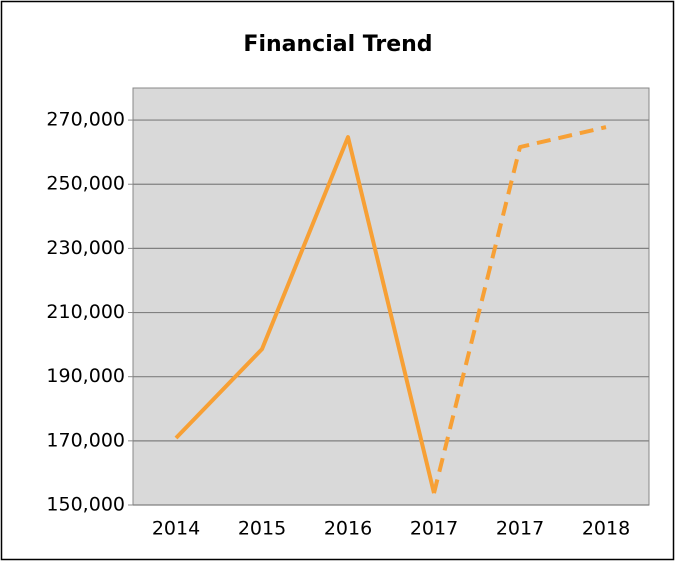 The image size is (676, 562). What do you see at coordinates (85, 376) in the screenshot?
I see `y-tick-label: 190,000` at bounding box center [85, 376].